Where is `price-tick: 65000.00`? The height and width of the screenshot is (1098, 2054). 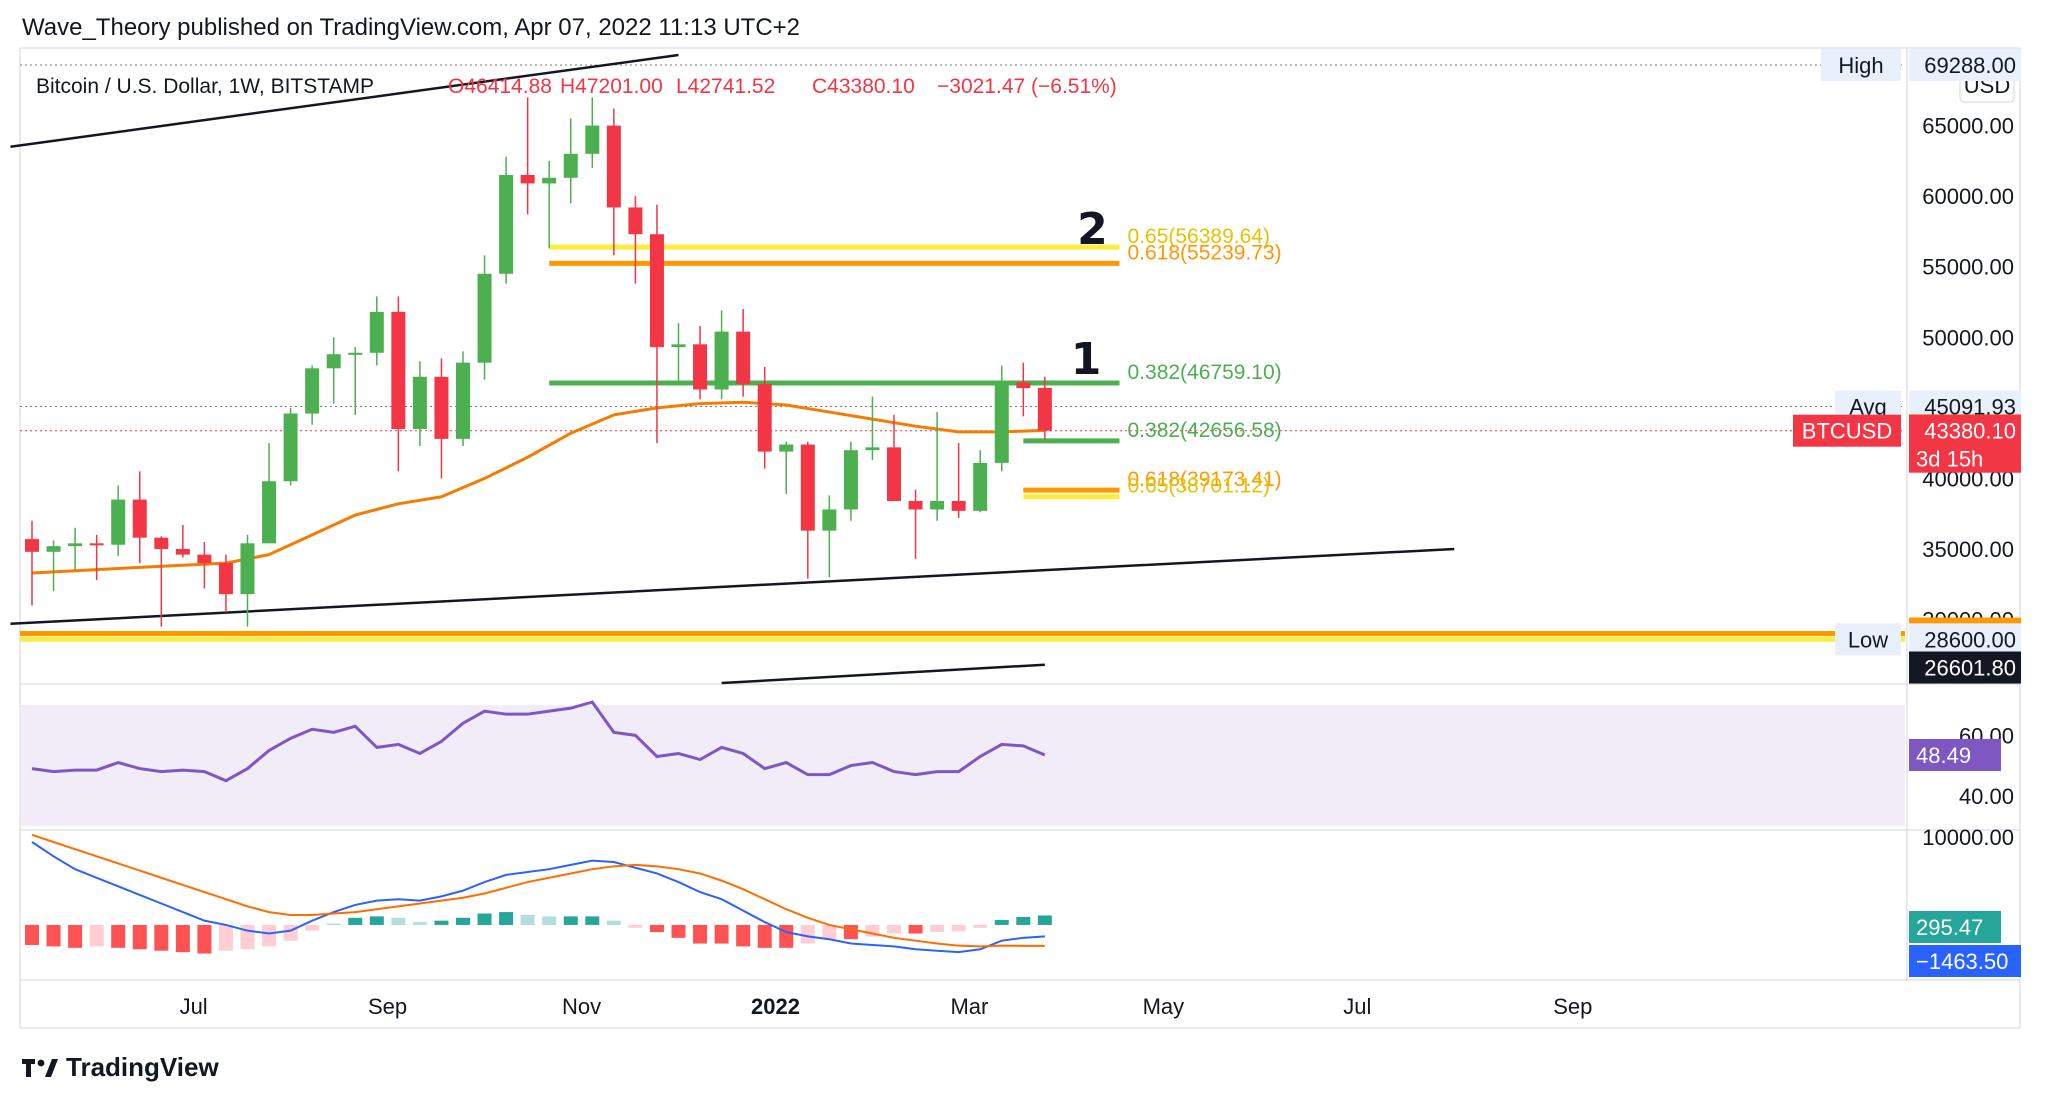 price-tick: 65000.00 is located at coordinates (1968, 126).